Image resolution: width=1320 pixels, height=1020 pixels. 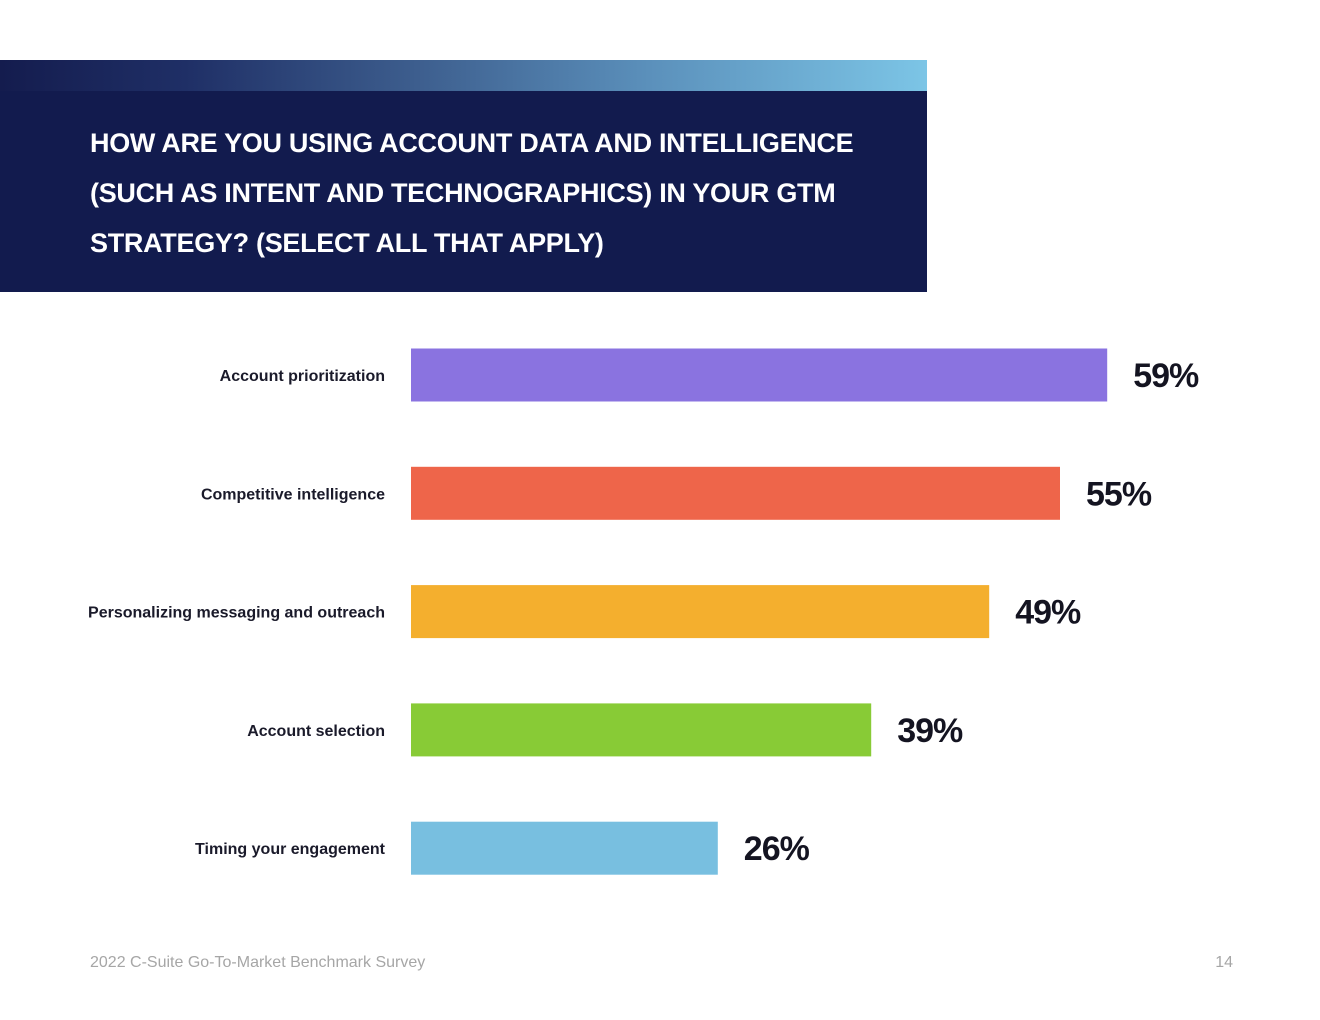 I want to click on category-label: Personalizing messaging and outreach, so click(x=236, y=613).